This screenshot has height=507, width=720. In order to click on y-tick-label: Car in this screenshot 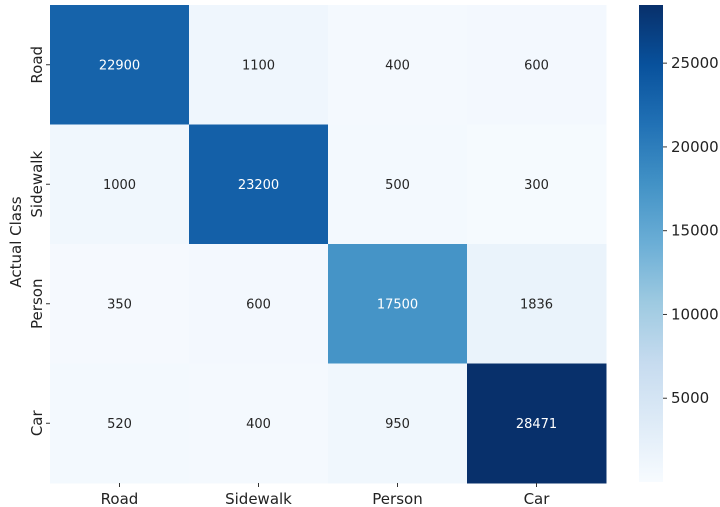, I will do `click(37, 423)`.